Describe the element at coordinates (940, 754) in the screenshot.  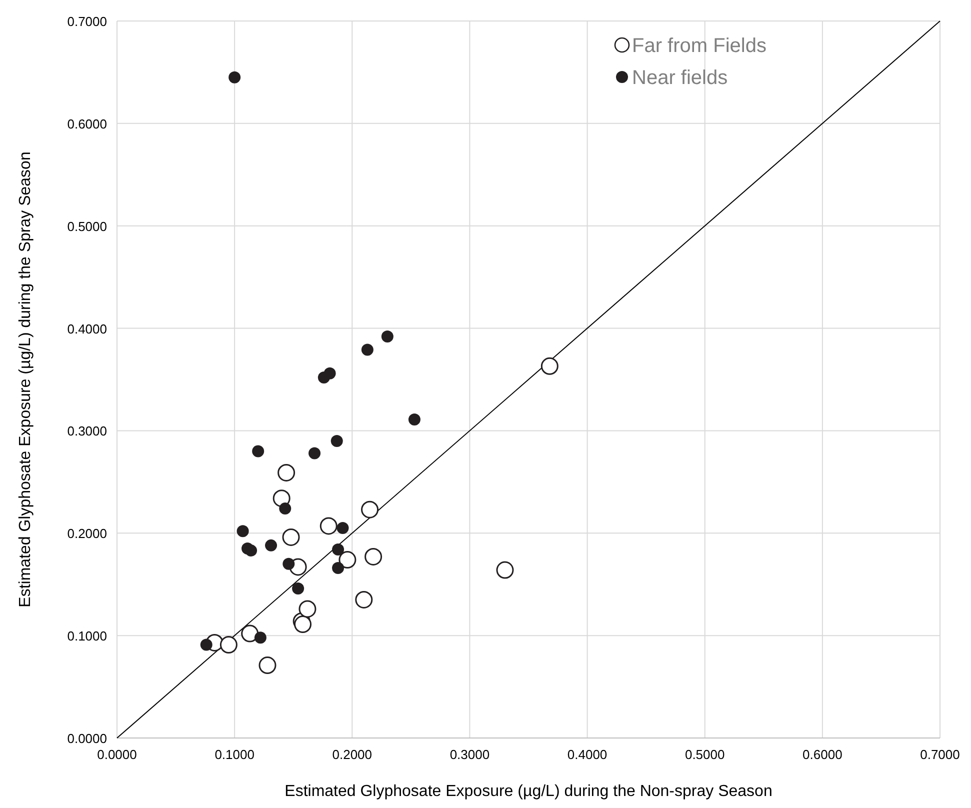
I see `x-tick-label: 0.7000` at that location.